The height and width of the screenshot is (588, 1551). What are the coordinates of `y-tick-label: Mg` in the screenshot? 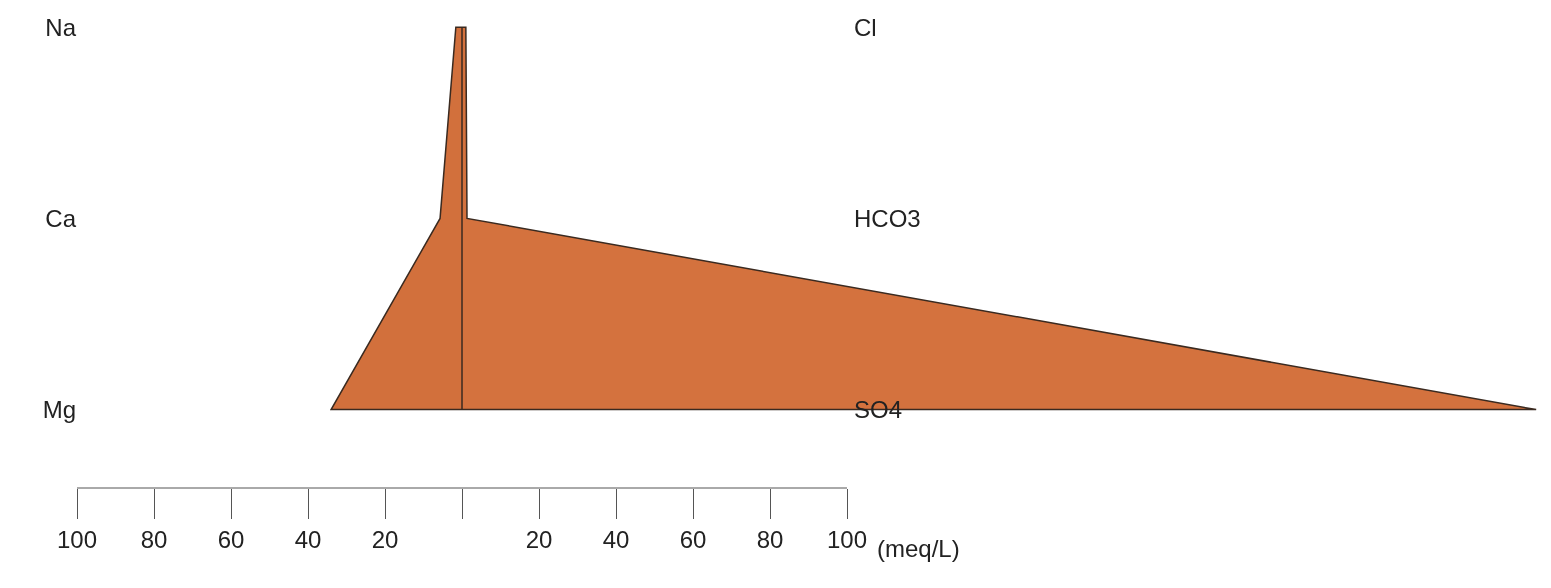 It's located at (59, 410).